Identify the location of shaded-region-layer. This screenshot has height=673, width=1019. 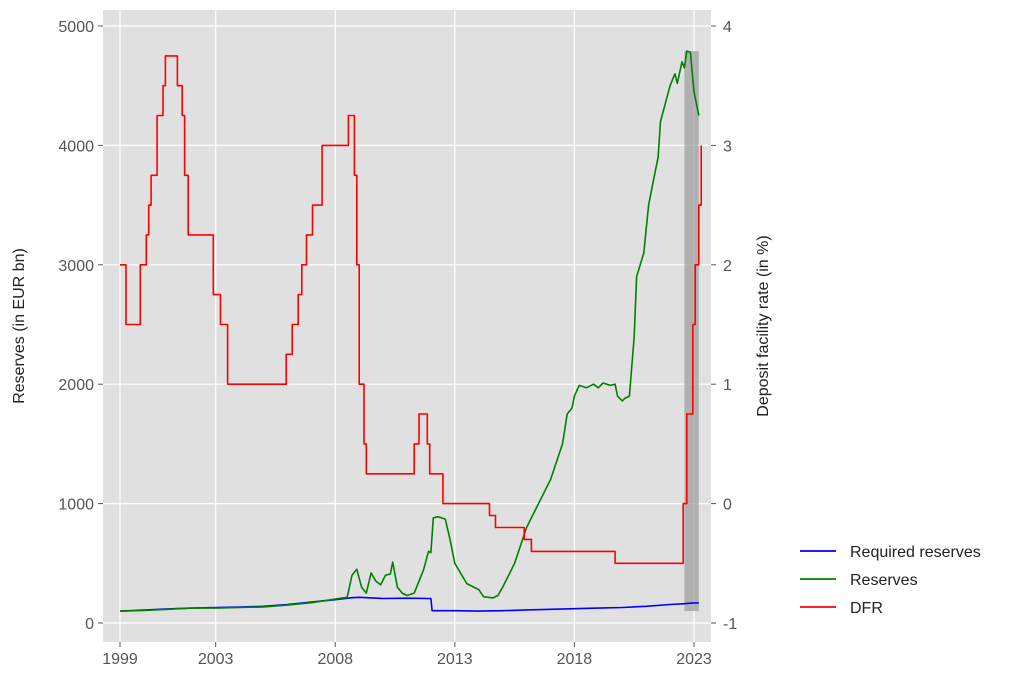
(691, 331).